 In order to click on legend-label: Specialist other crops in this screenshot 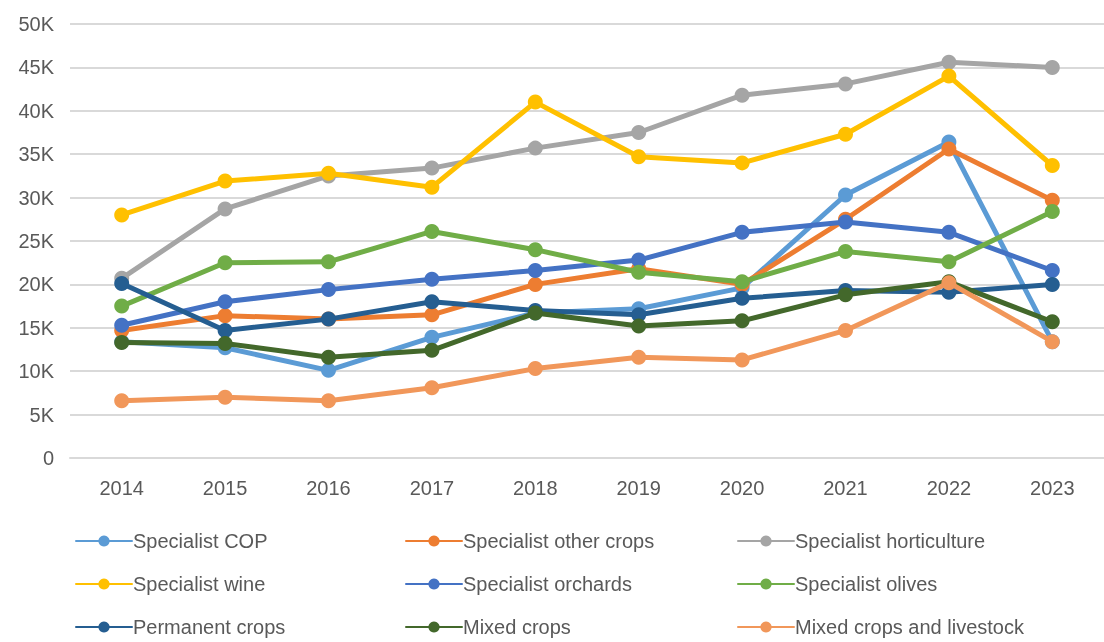, I will do `click(559, 541)`.